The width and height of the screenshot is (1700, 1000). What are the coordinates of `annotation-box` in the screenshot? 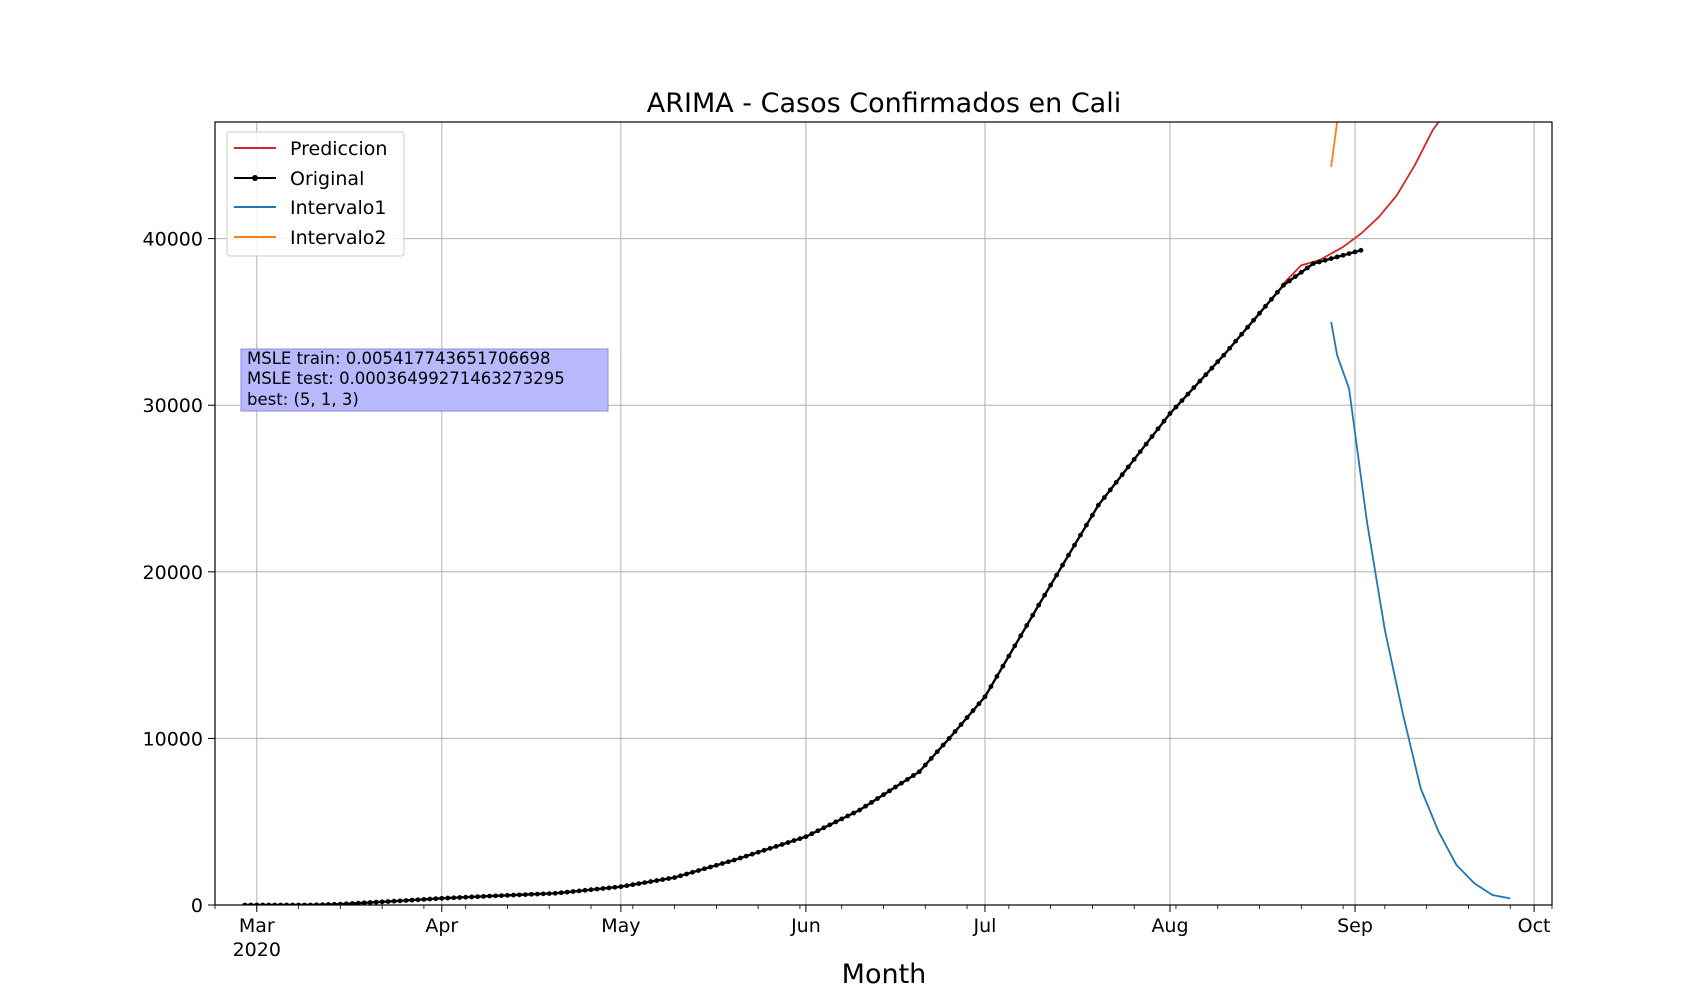 It's located at (424, 380).